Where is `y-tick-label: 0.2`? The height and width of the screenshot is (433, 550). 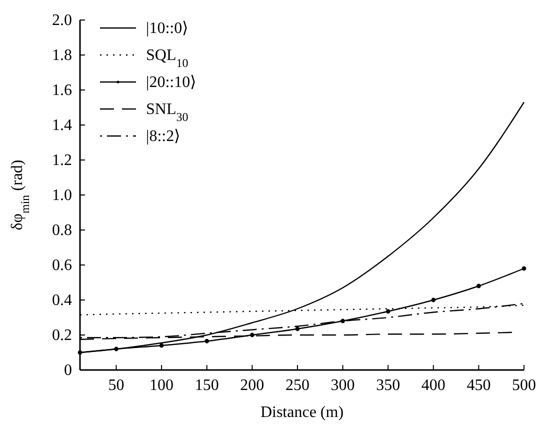 y-tick-label: 0.2 is located at coordinates (62, 335).